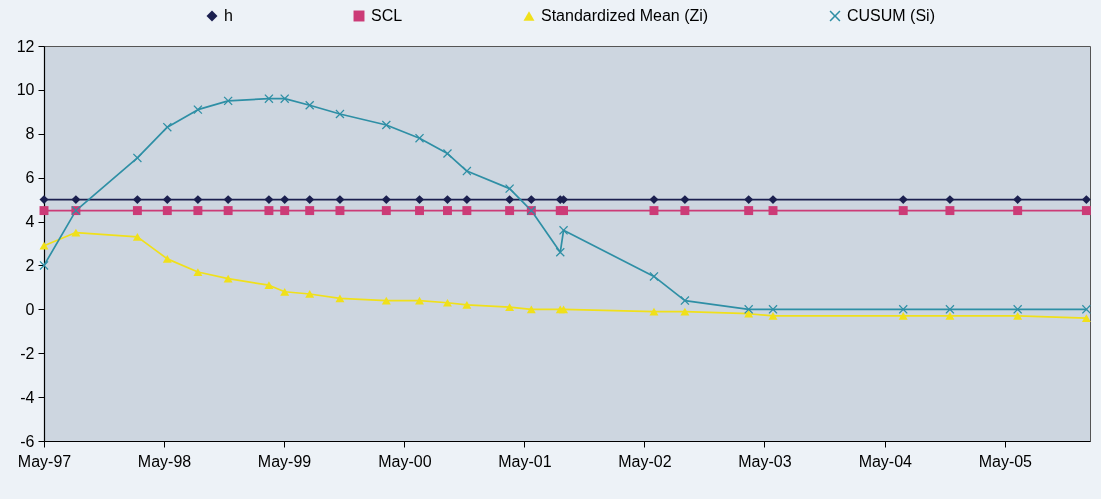  What do you see at coordinates (30, 134) in the screenshot?
I see `y-tick-label: 8` at bounding box center [30, 134].